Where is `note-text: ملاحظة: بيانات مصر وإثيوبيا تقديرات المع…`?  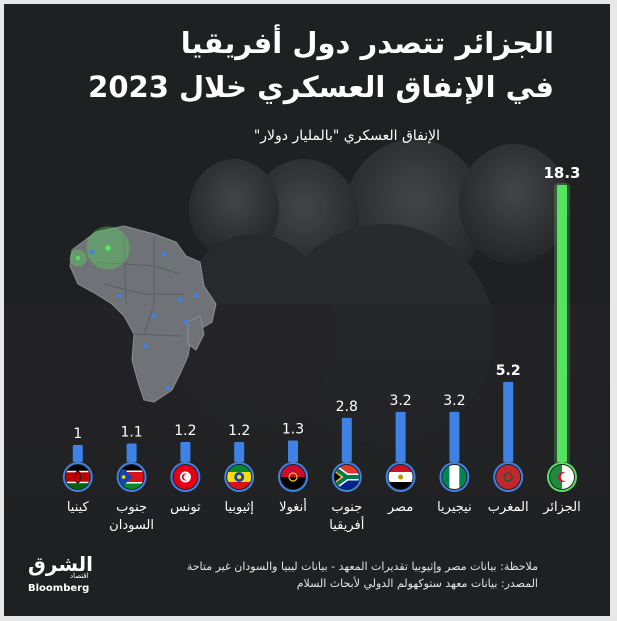 note-text: ملاحظة: بيانات مصر وإثيوبيا تقديرات المع… is located at coordinates (362, 566).